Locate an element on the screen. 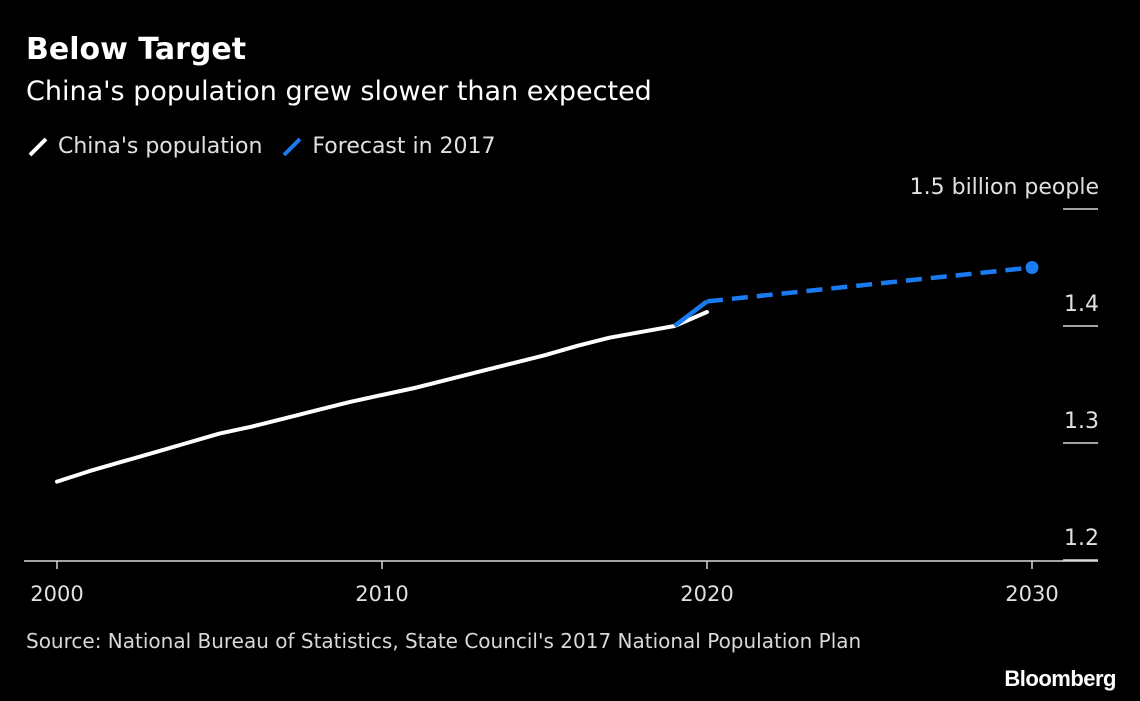 The image size is (1140, 701). y-tick-label-1: 1.3 is located at coordinates (1081, 421).